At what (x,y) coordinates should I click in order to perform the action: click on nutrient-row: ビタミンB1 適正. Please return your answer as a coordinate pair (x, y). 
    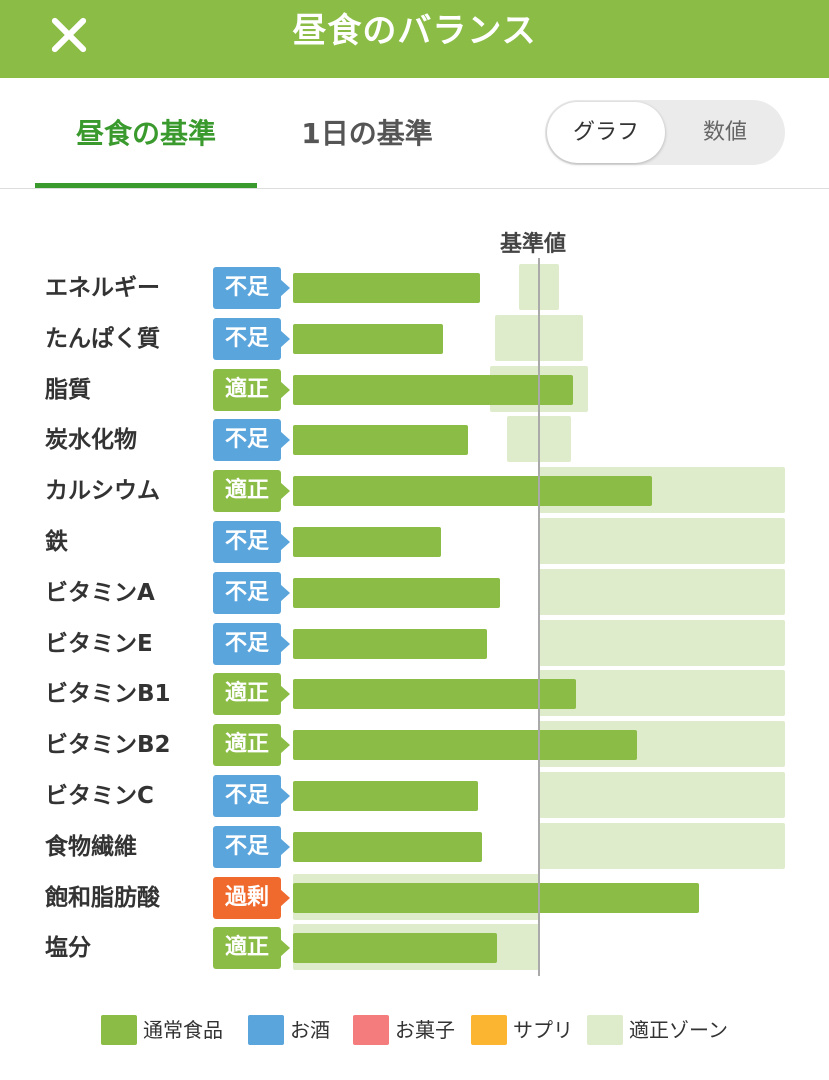
    Looking at the image, I should click on (414, 693).